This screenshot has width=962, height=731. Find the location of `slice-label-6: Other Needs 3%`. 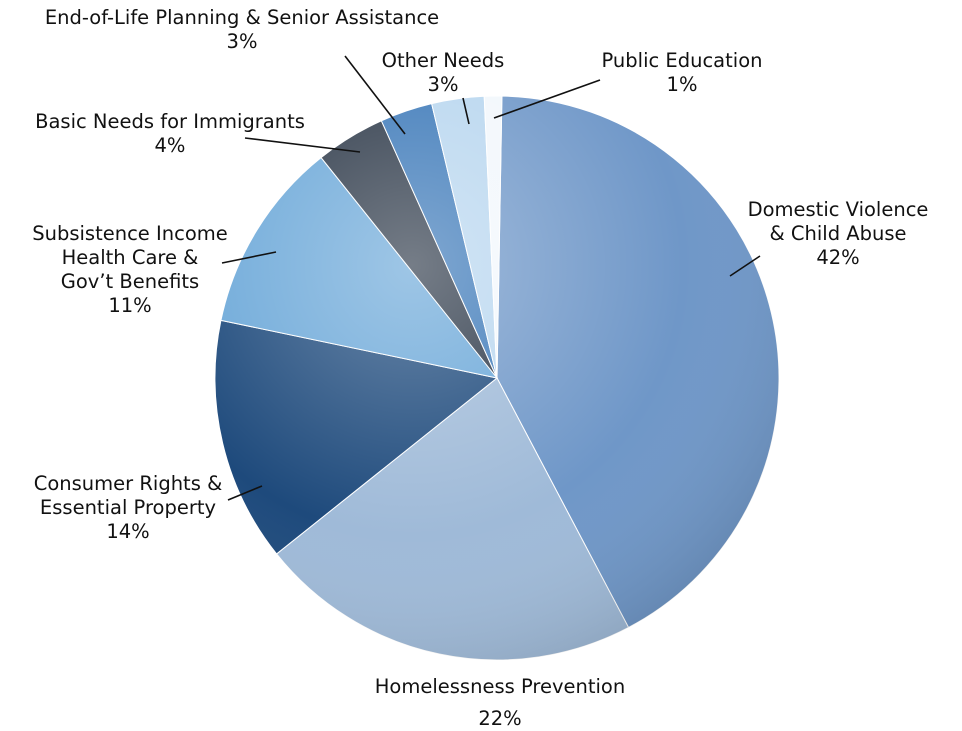

slice-label-6: Other Needs 3% is located at coordinates (443, 73).